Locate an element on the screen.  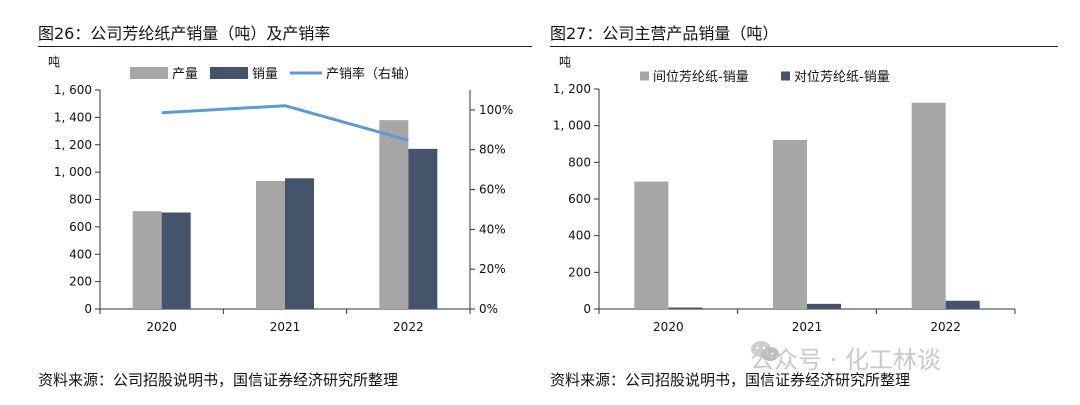
chart0-y2-tick-label: 100% is located at coordinates (496, 110).